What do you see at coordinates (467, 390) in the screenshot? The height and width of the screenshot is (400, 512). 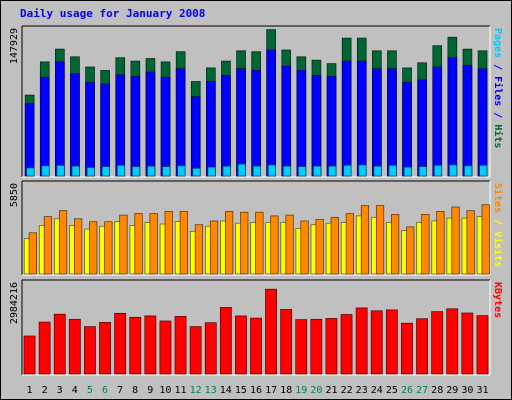 I see `x-tick-label: 30` at bounding box center [467, 390].